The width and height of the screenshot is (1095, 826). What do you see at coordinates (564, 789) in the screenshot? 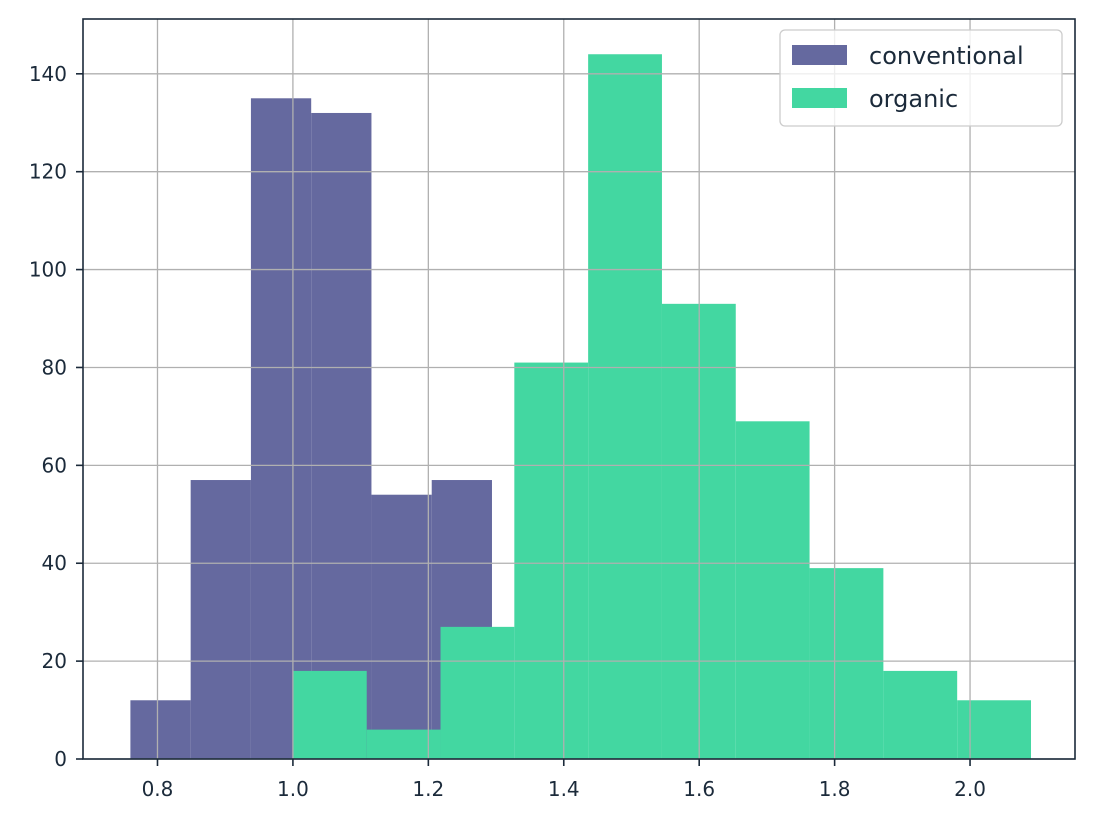
I see `x-tick-label: 1.4` at bounding box center [564, 789].